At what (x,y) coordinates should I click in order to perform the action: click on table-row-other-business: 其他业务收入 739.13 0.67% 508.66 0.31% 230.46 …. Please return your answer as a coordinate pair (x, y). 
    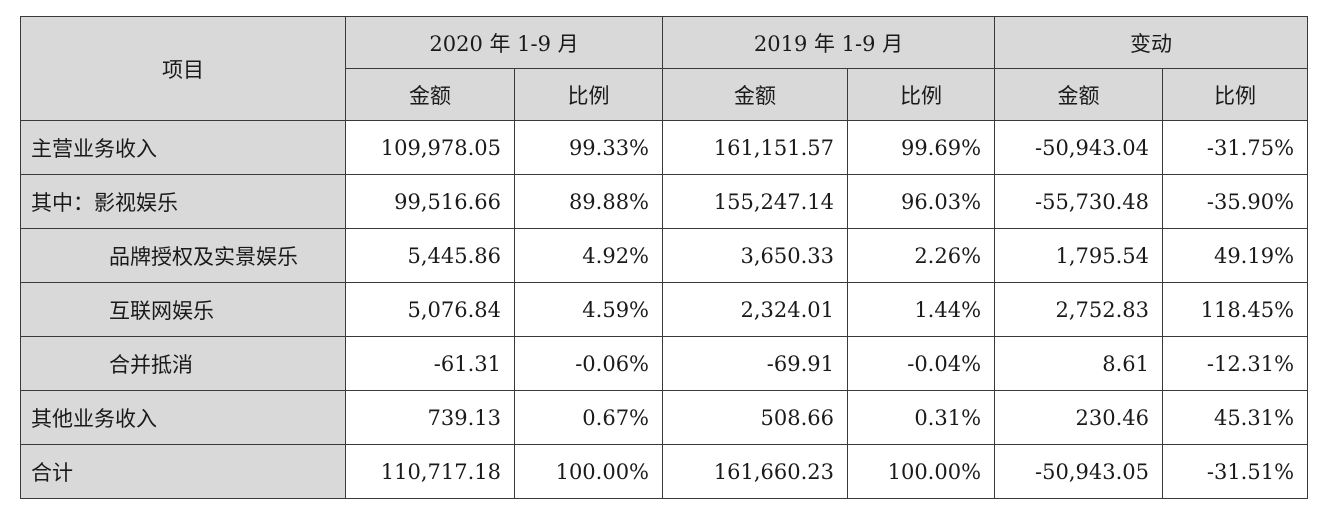
    Looking at the image, I should click on (664, 417).